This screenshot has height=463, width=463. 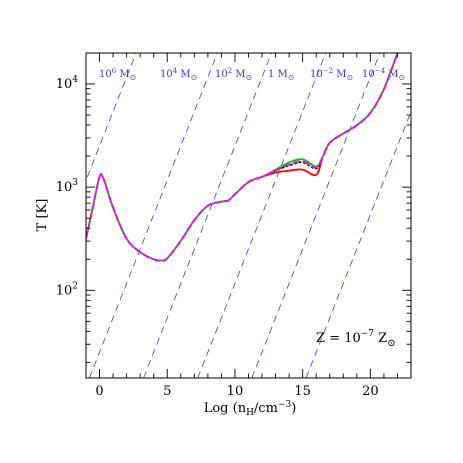 What do you see at coordinates (331, 74) in the screenshot?
I see `jeans-mass-label: 10−2 M⊙` at bounding box center [331, 74].